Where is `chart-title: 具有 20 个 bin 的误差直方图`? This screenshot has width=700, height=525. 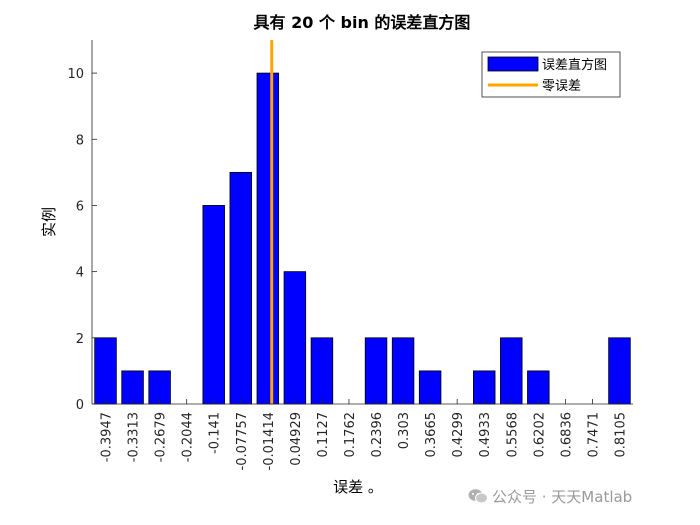 chart-title: 具有 20 个 bin 的误差直方图 is located at coordinates (362, 22).